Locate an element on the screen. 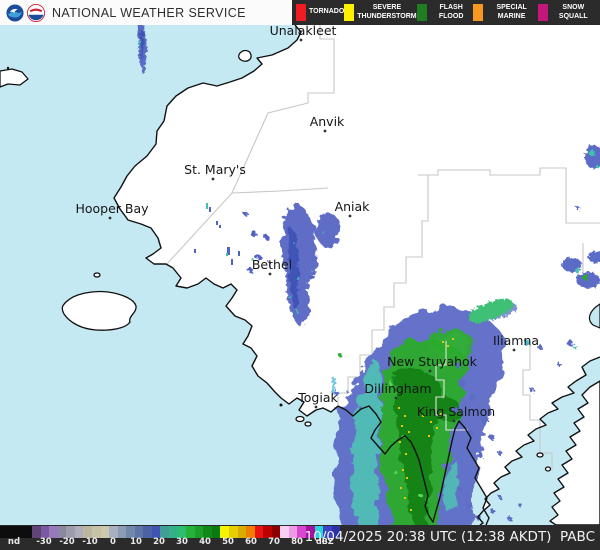  map-place-label: King Salmon is located at coordinates (456, 411).